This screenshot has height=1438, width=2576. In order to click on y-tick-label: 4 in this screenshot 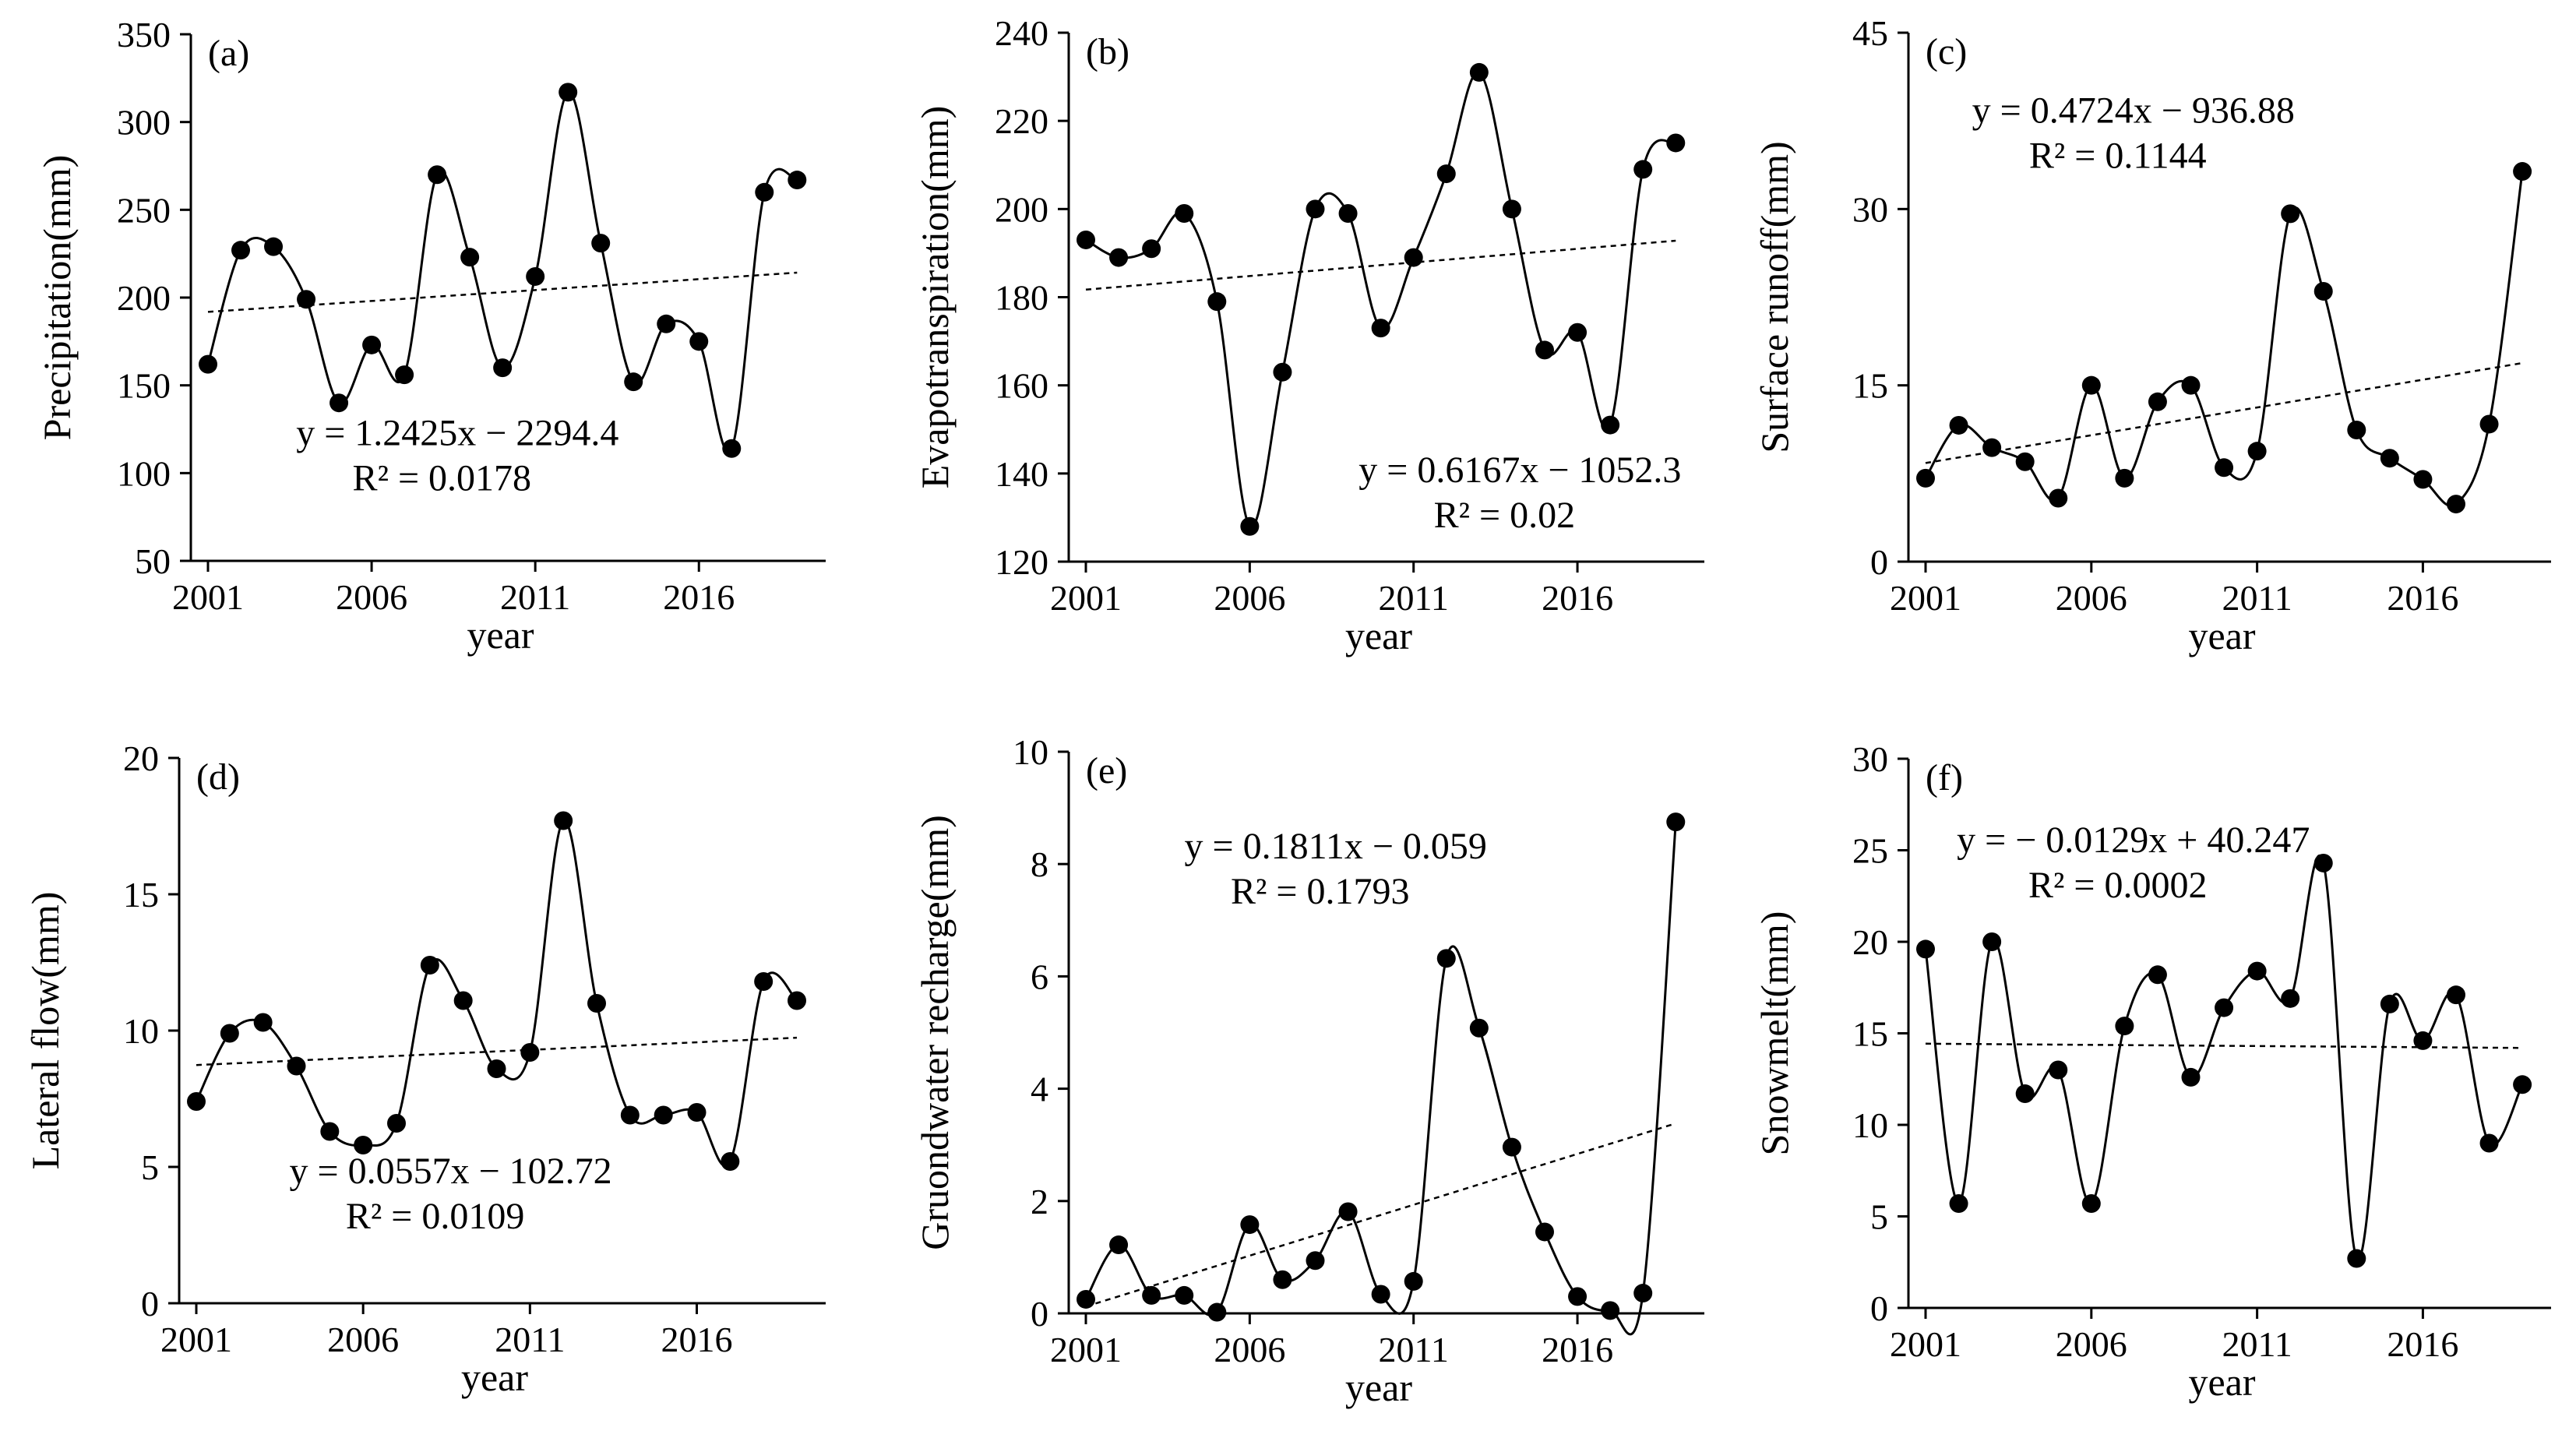, I will do `click(1039, 1089)`.